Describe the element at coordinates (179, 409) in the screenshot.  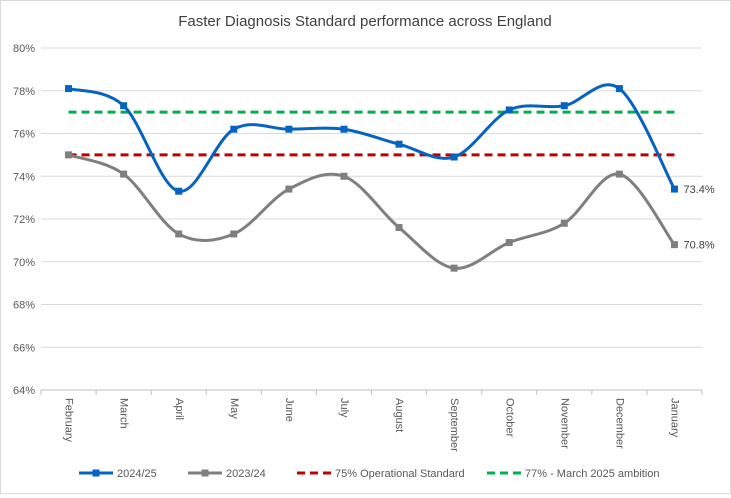
I see `x-tick-label: April` at that location.